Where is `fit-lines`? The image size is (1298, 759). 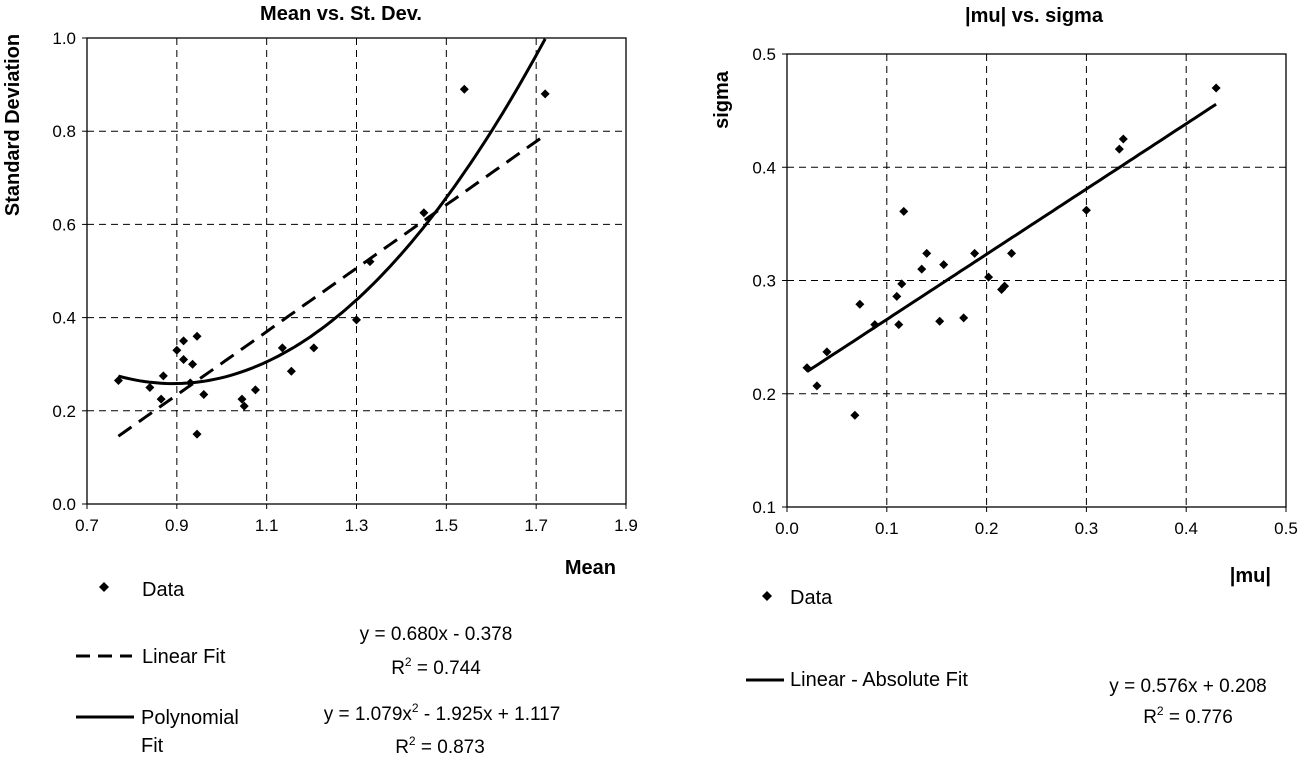
fit-lines is located at coordinates (1011, 237).